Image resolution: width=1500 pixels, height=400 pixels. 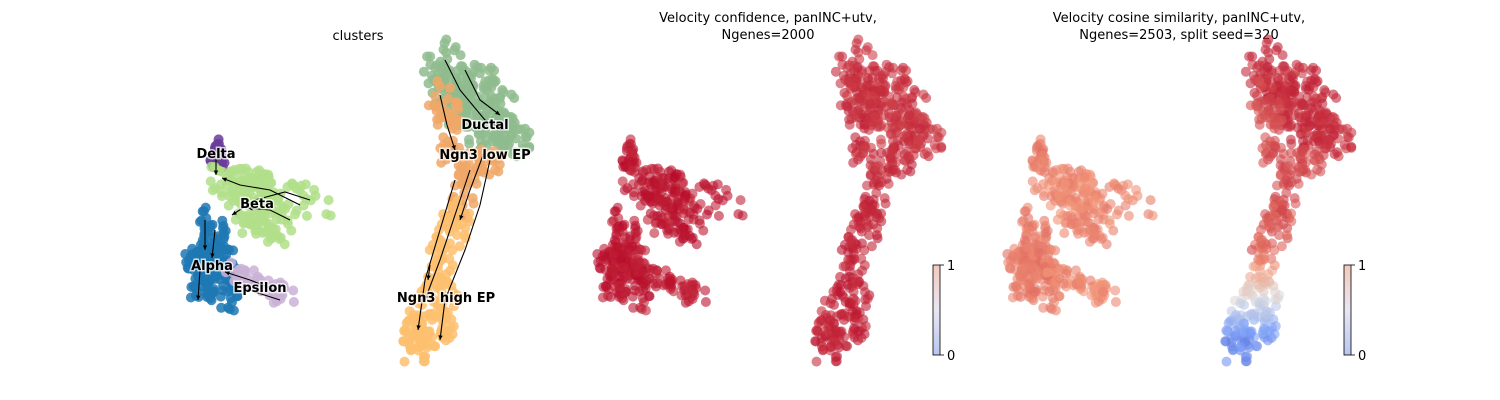 I want to click on colorbar-tick-label: 0, so click(x=951, y=356).